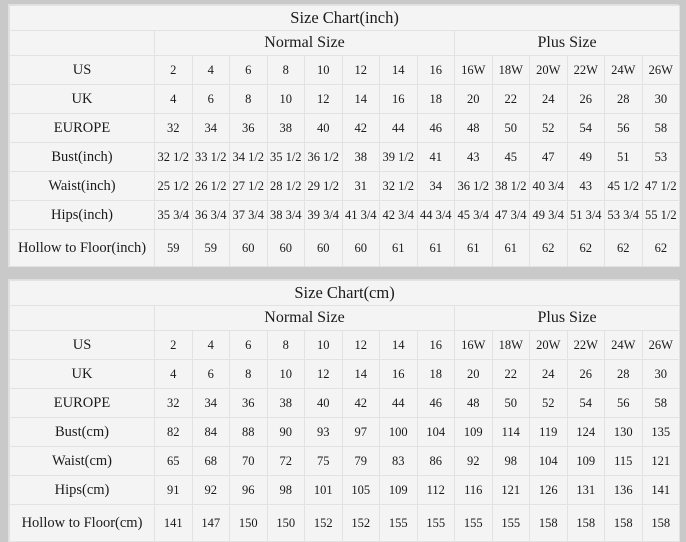 The image size is (686, 542). What do you see at coordinates (473, 186) in the screenshot?
I see `table-cell: 36 1/2` at bounding box center [473, 186].